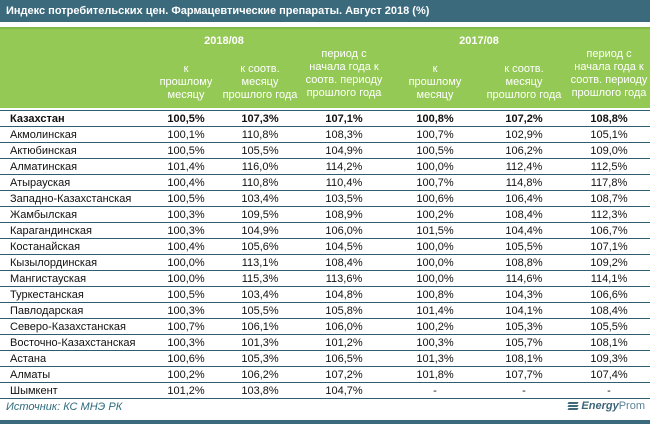 Image resolution: width=650 pixels, height=424 pixels. I want to click on value-2017-period: 105,1%, so click(609, 134).